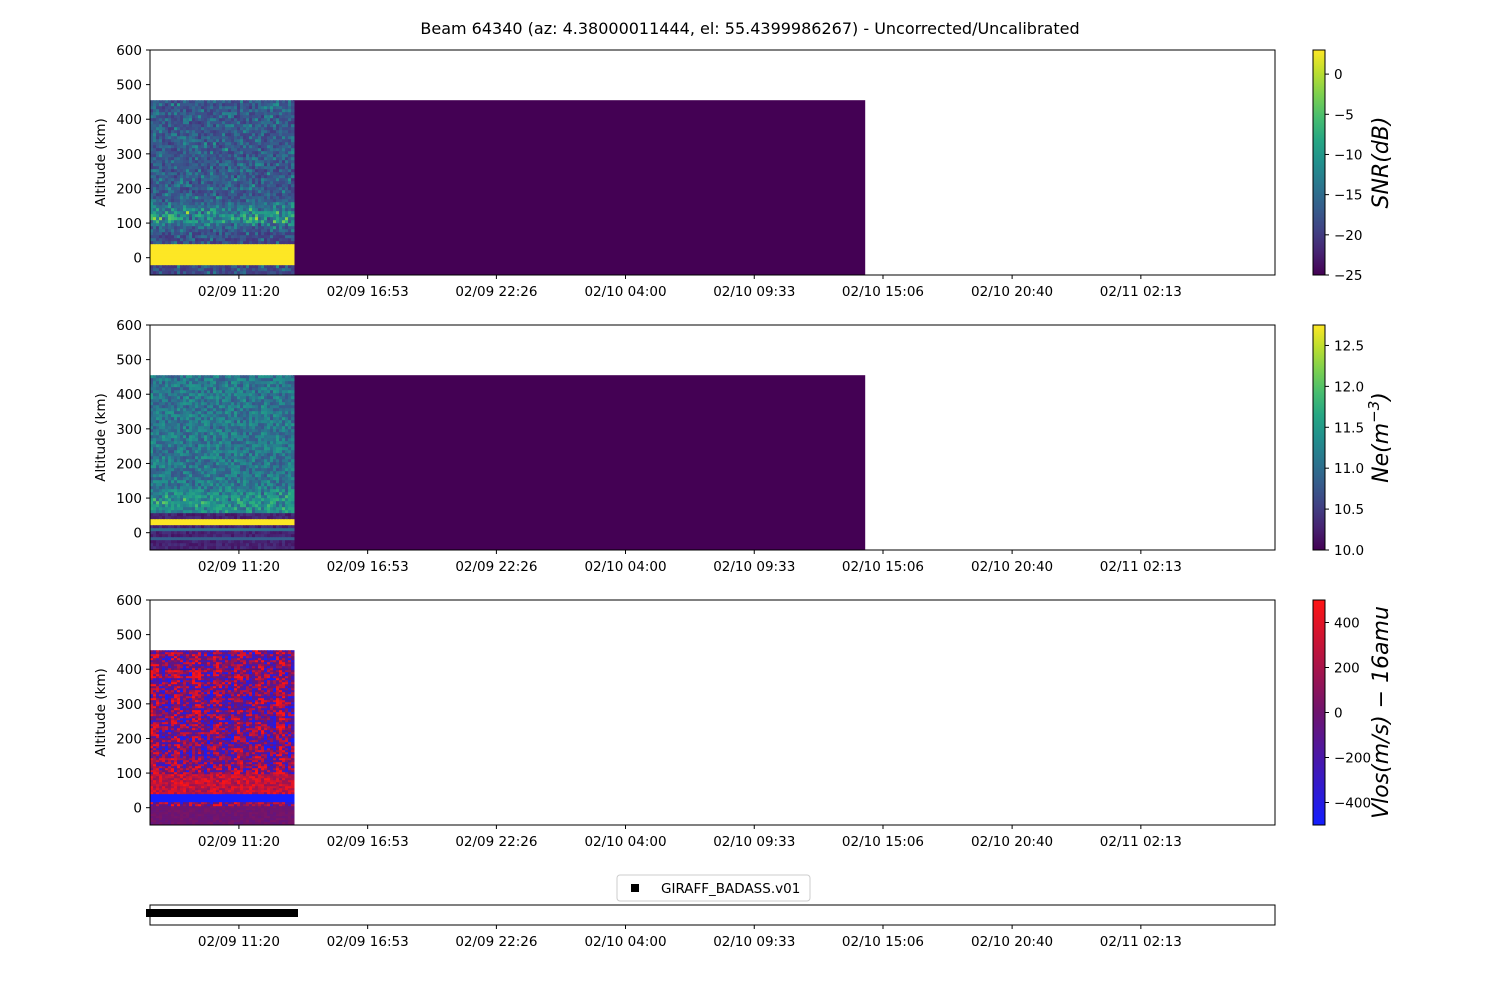 This screenshot has width=1500, height=1000. I want to click on snr-x-tick-label-0: 02/09 11:20, so click(239, 292).